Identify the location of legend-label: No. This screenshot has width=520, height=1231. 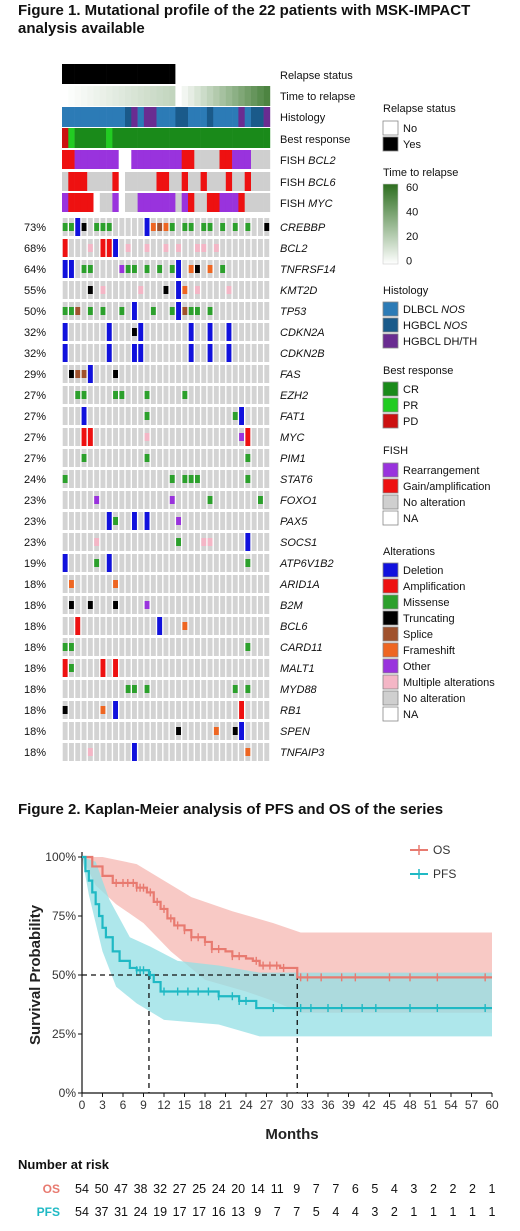
(410, 129).